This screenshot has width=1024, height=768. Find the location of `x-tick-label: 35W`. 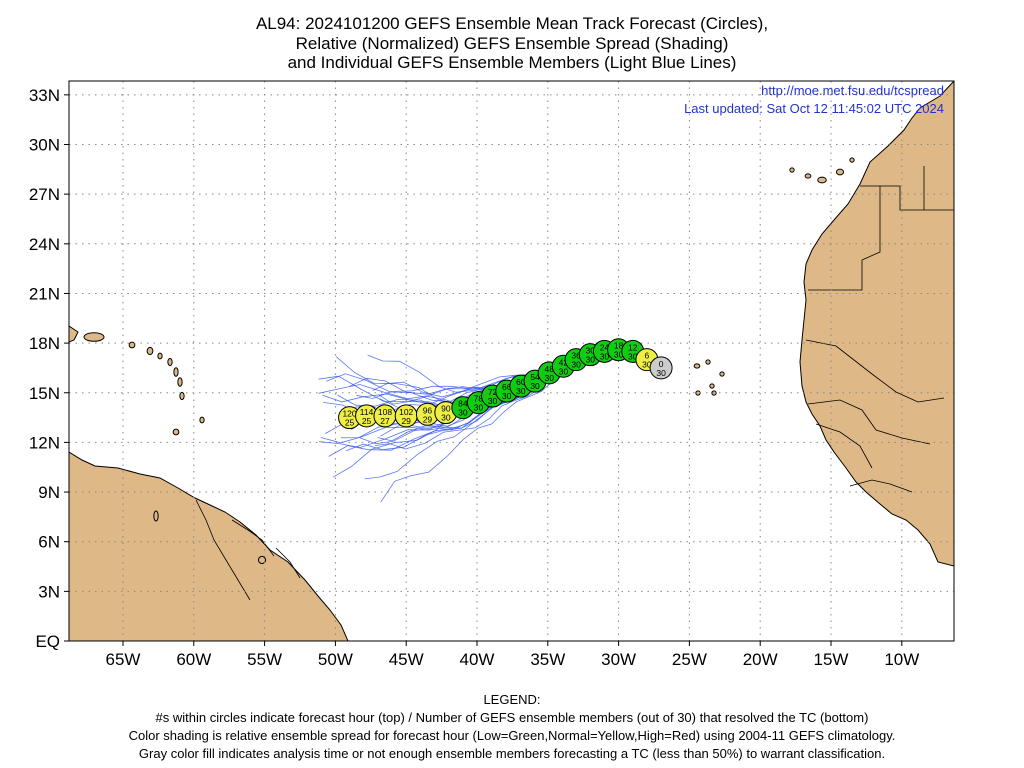

x-tick-label: 35W is located at coordinates (547, 659).